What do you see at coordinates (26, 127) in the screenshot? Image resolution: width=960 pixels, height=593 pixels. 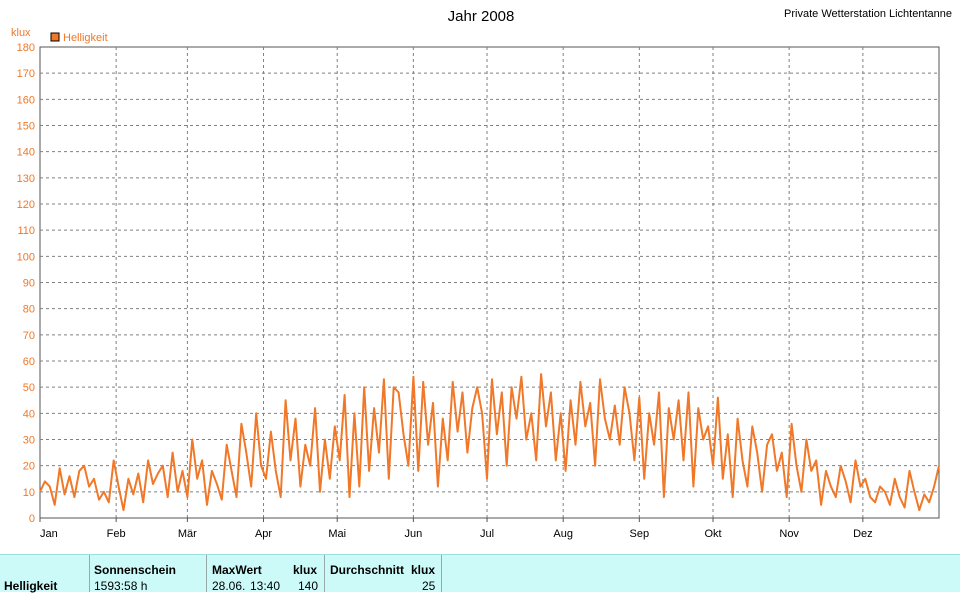 I see `y-tick-label: 150` at bounding box center [26, 127].